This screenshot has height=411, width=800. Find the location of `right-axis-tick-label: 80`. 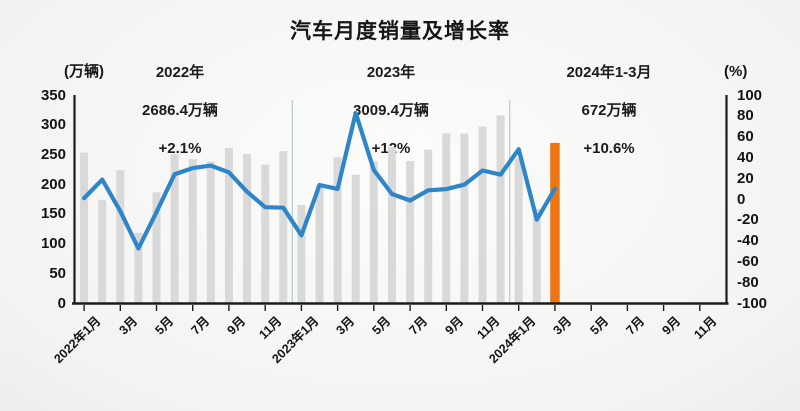

right-axis-tick-label: 80 is located at coordinates (745, 116).